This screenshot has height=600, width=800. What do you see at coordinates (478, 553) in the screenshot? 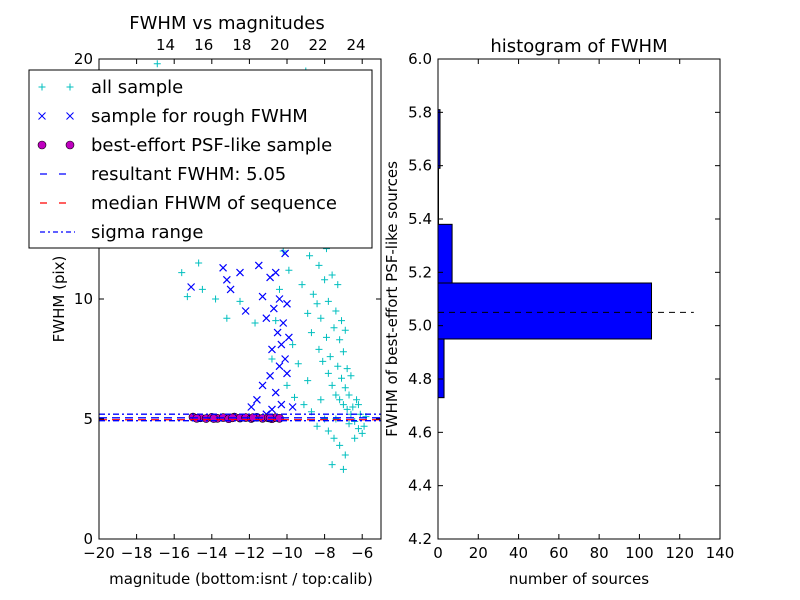
I see `x-tick-label: 20` at bounding box center [478, 553].